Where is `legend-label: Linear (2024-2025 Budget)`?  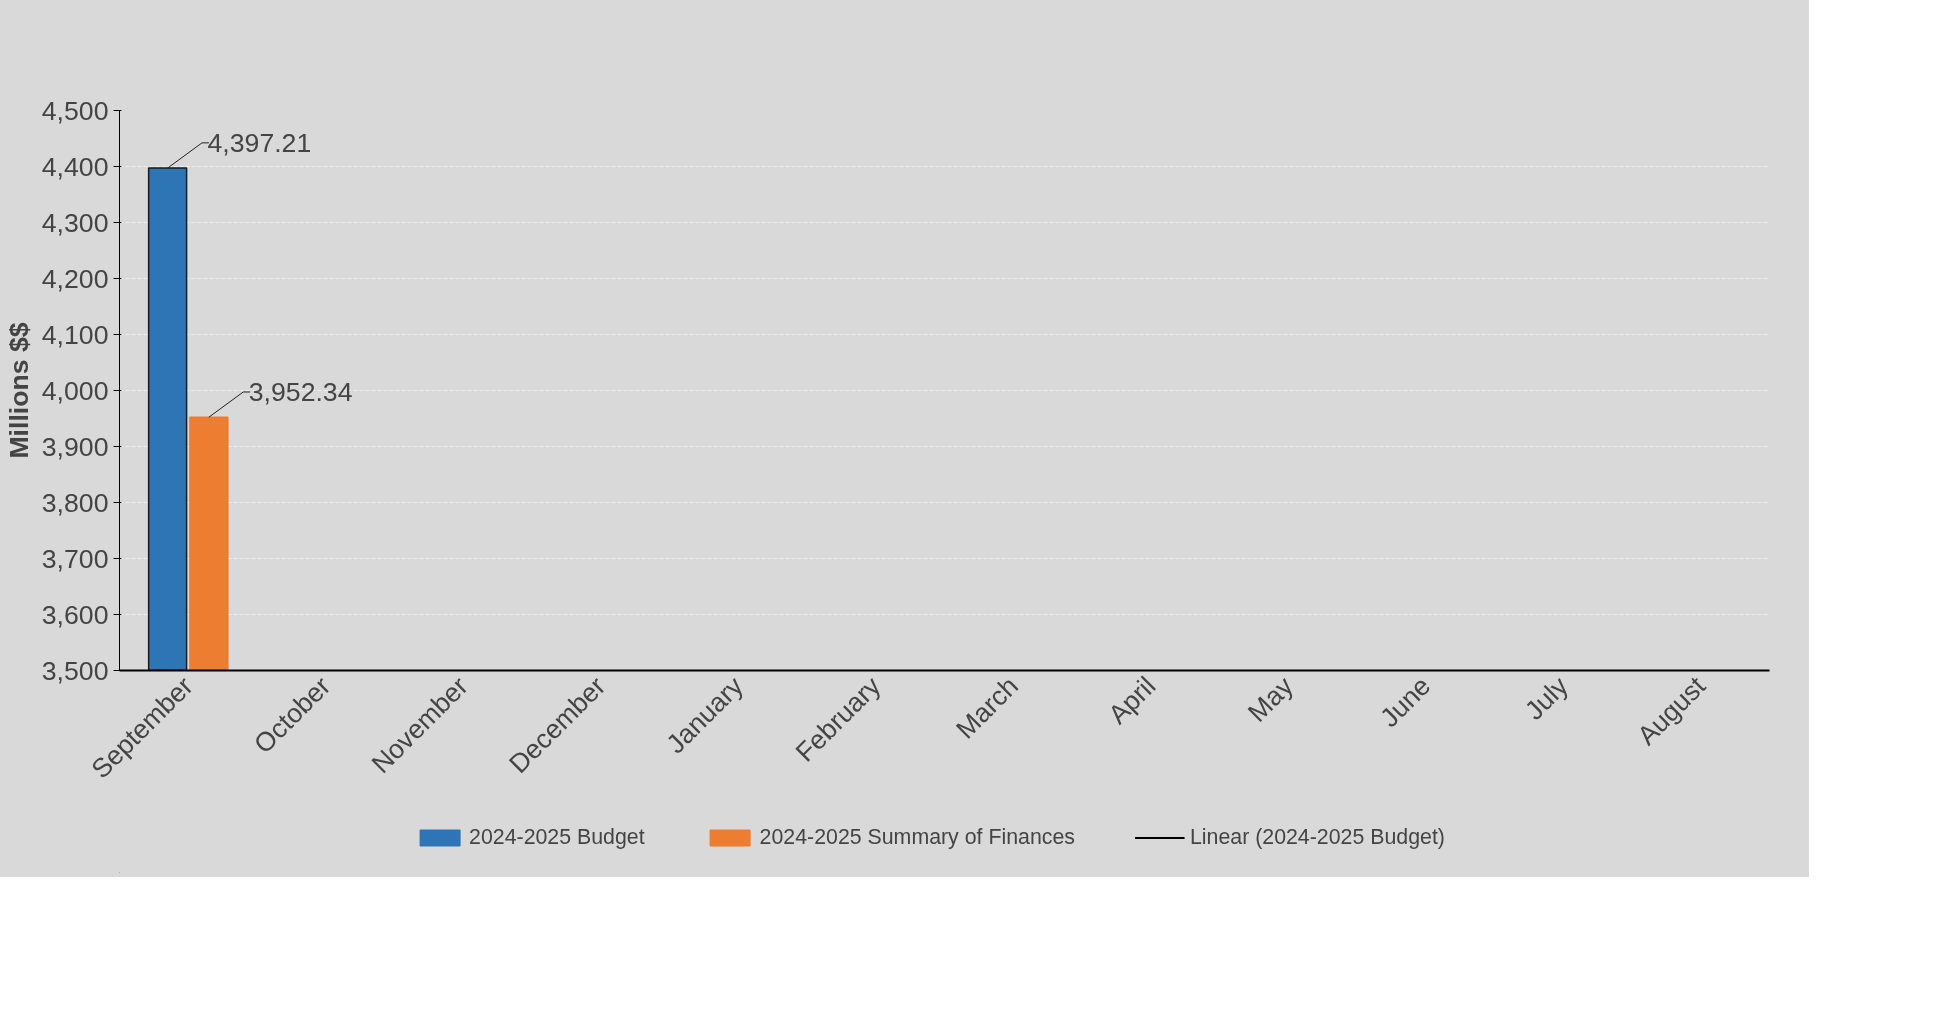 legend-label: Linear (2024-2025 Budget) is located at coordinates (1317, 837).